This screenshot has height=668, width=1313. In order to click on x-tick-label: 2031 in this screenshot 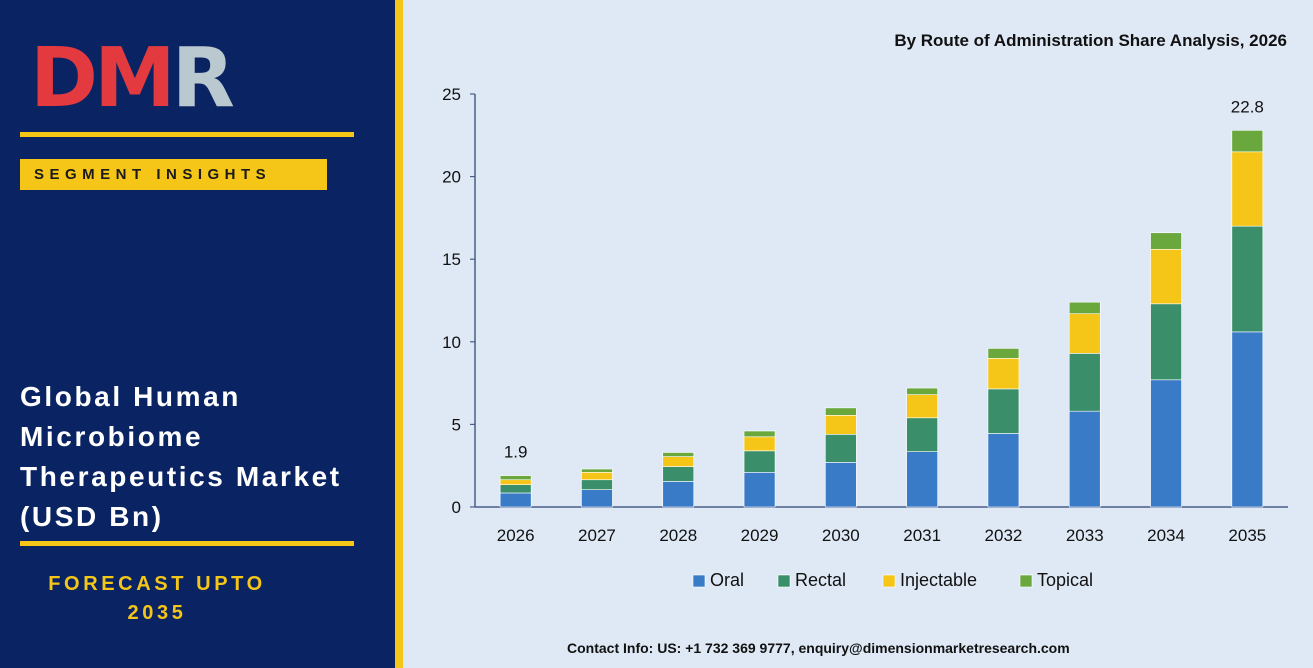, I will do `click(922, 535)`.